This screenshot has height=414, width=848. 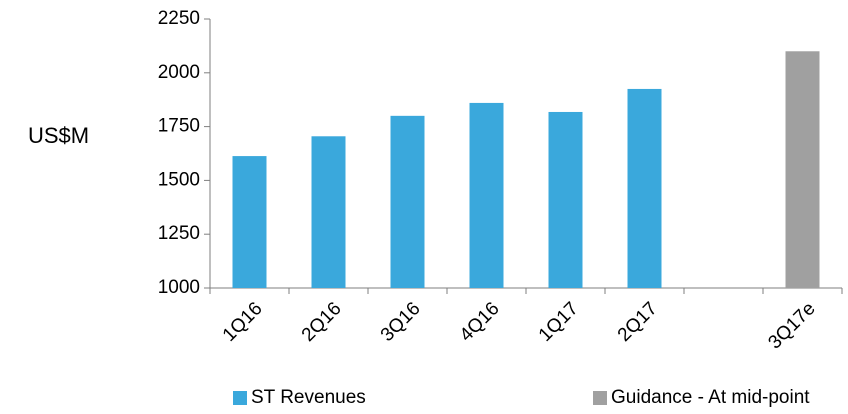 I want to click on y-tick-label: 2000, so click(x=179, y=72).